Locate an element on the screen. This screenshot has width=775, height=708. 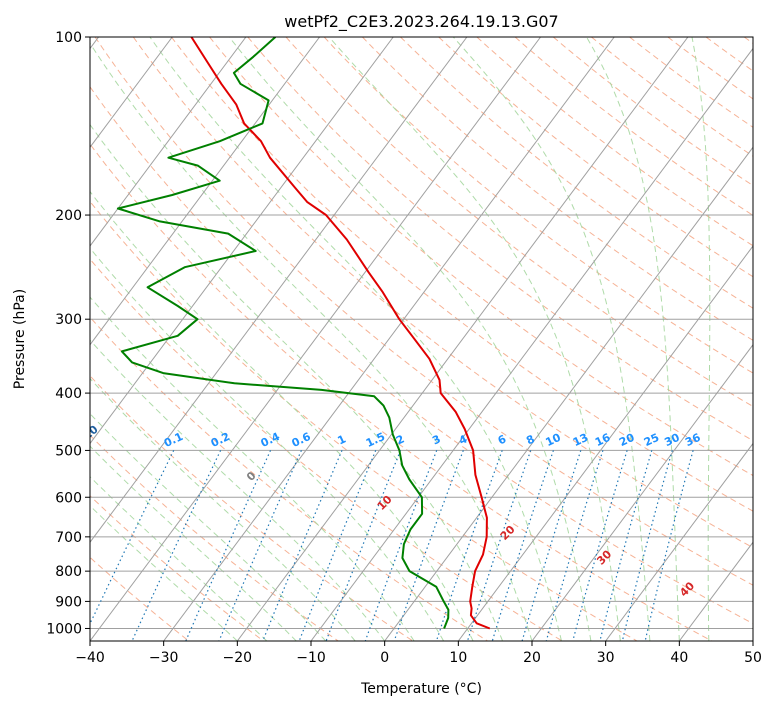
x-axis-label: Temperature (°C) is located at coordinates (421, 689).